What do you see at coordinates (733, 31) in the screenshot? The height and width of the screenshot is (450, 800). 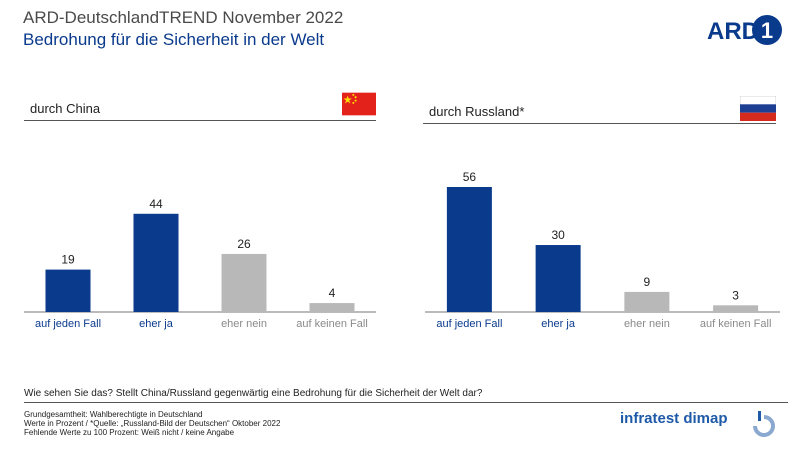 I see `ard-logo-text: ARD` at bounding box center [733, 31].